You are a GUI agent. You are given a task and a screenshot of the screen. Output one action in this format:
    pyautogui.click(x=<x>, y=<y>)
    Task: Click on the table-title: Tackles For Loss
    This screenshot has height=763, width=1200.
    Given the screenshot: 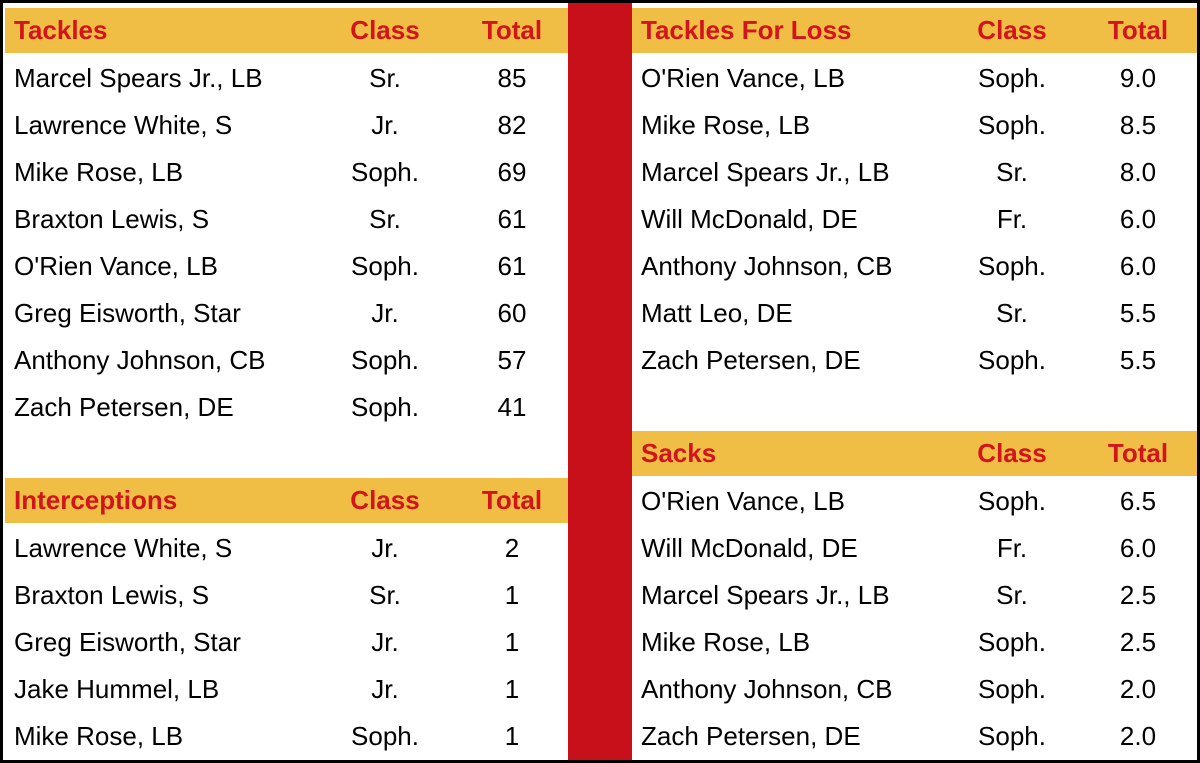 What is the action you would take?
    pyautogui.click(x=746, y=30)
    